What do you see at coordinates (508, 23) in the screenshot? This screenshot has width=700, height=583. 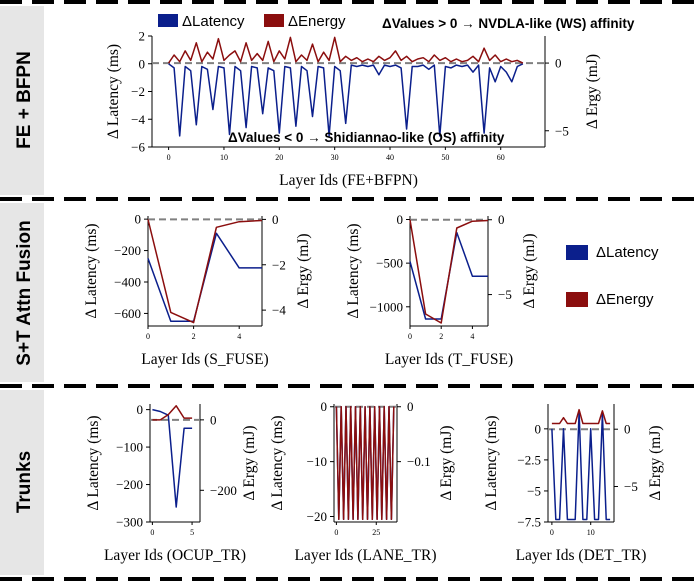 I see `annotation-ws-affinity: ΔValues > 0 → NVDLA-like (WS) affinity` at bounding box center [508, 23].